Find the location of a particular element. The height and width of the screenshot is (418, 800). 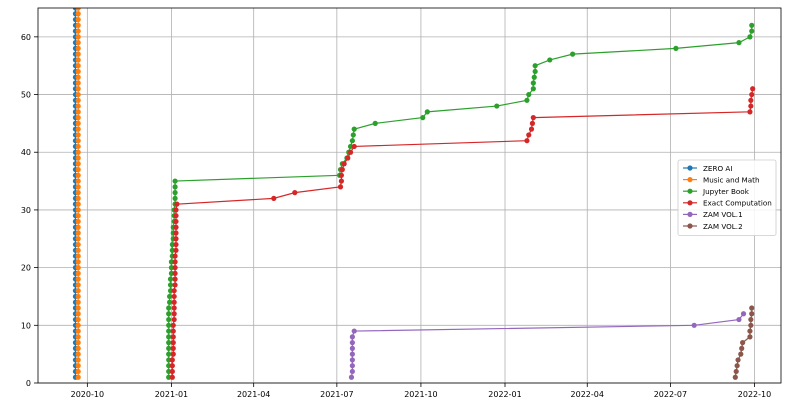

x-tick-label: 2020-10 is located at coordinates (87, 394).